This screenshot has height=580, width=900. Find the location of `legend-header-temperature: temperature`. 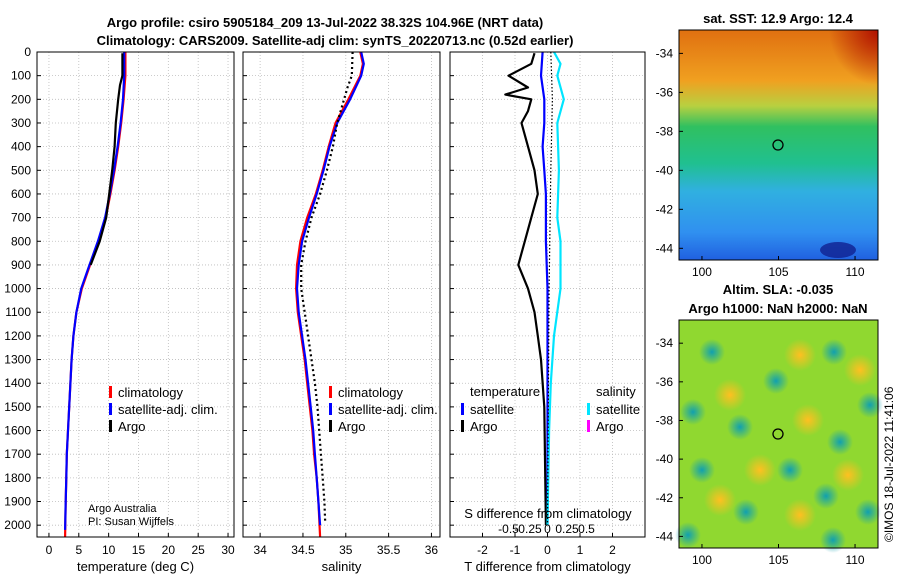

legend-header-temperature: temperature is located at coordinates (505, 391).